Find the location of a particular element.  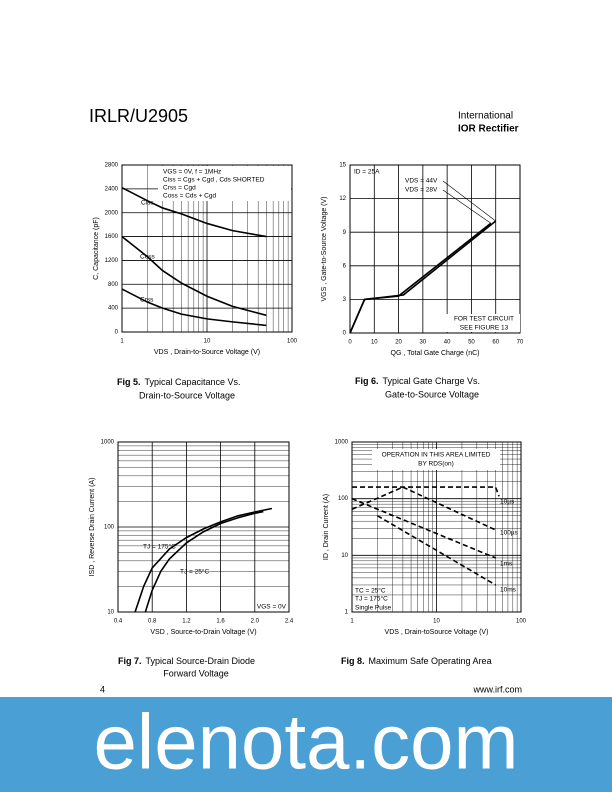

y-tick-label: 2800 is located at coordinates (112, 166).